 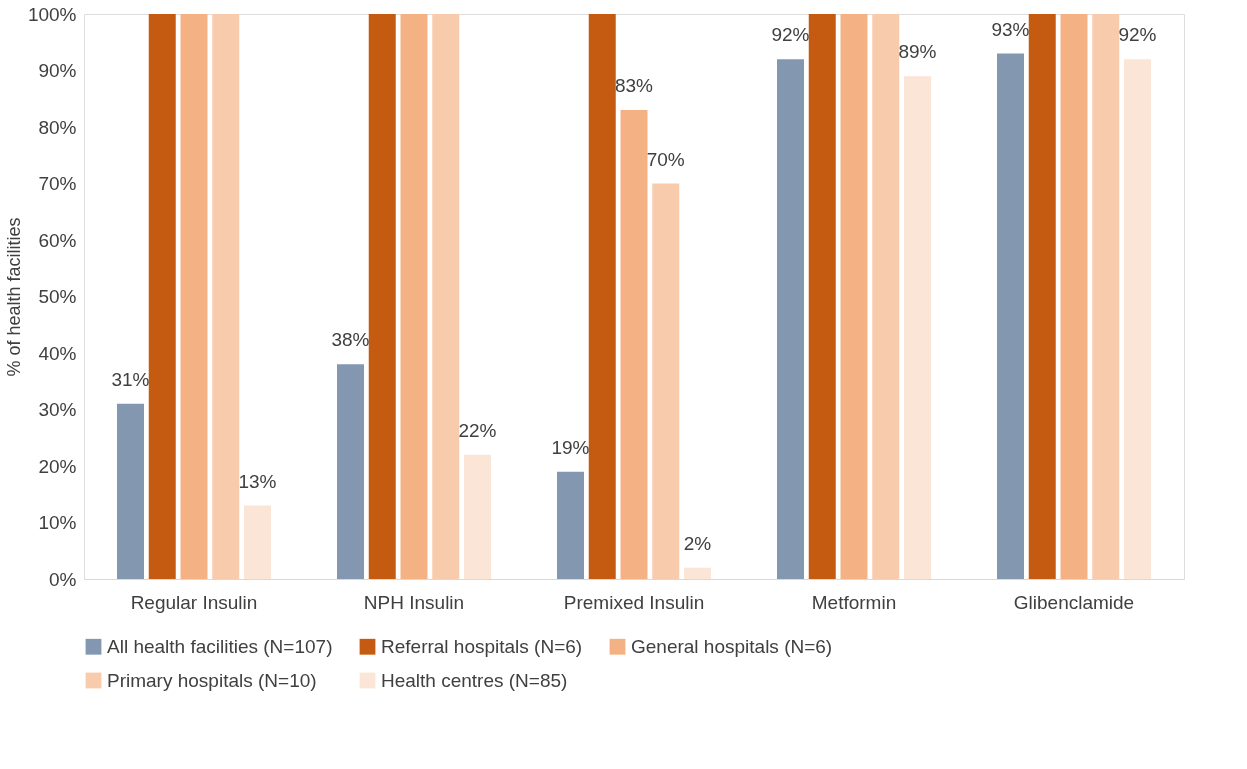 I want to click on y-tick-label: 90%, so click(x=57, y=70).